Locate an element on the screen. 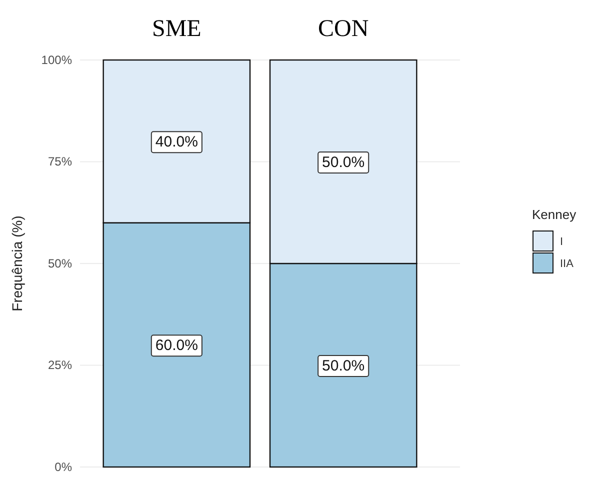 The height and width of the screenshot is (487, 592). y-tick-label: 50% is located at coordinates (60, 263).